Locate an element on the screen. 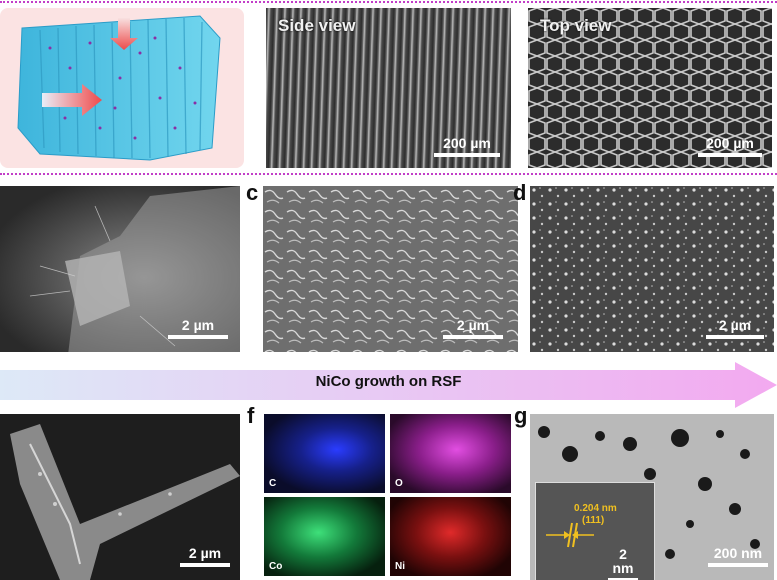  side-scale-bar: 200 µm is located at coordinates (467, 146).